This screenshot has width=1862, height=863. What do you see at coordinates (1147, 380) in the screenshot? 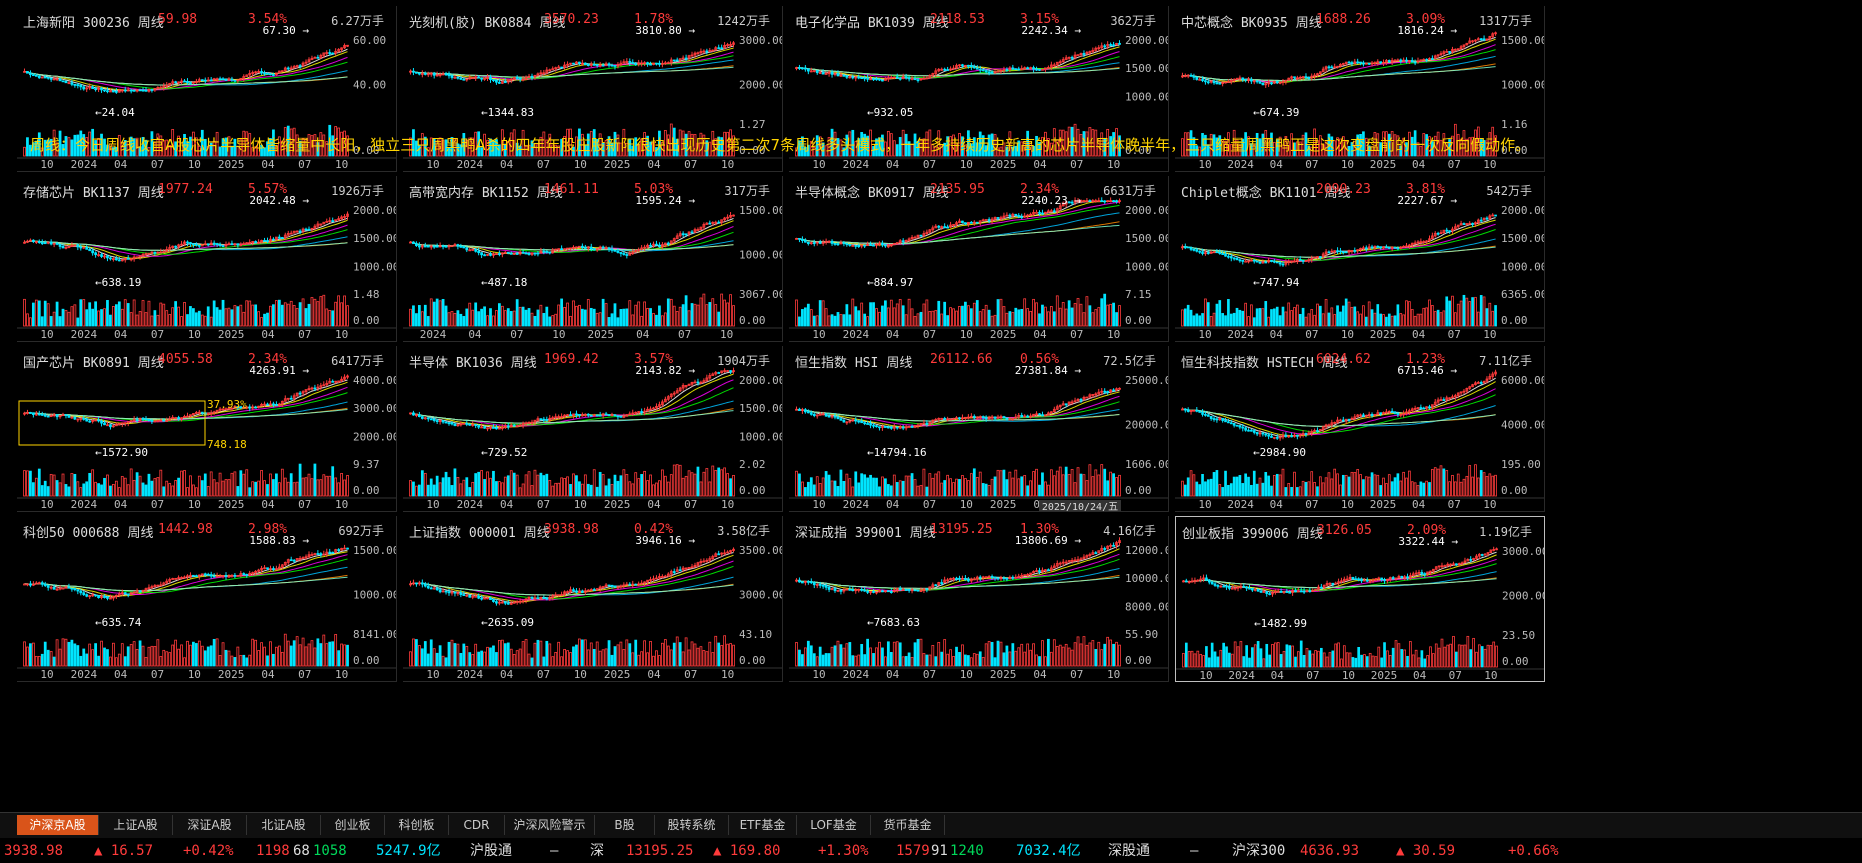
I see `y-tick-label: 25000.00` at bounding box center [1147, 380].